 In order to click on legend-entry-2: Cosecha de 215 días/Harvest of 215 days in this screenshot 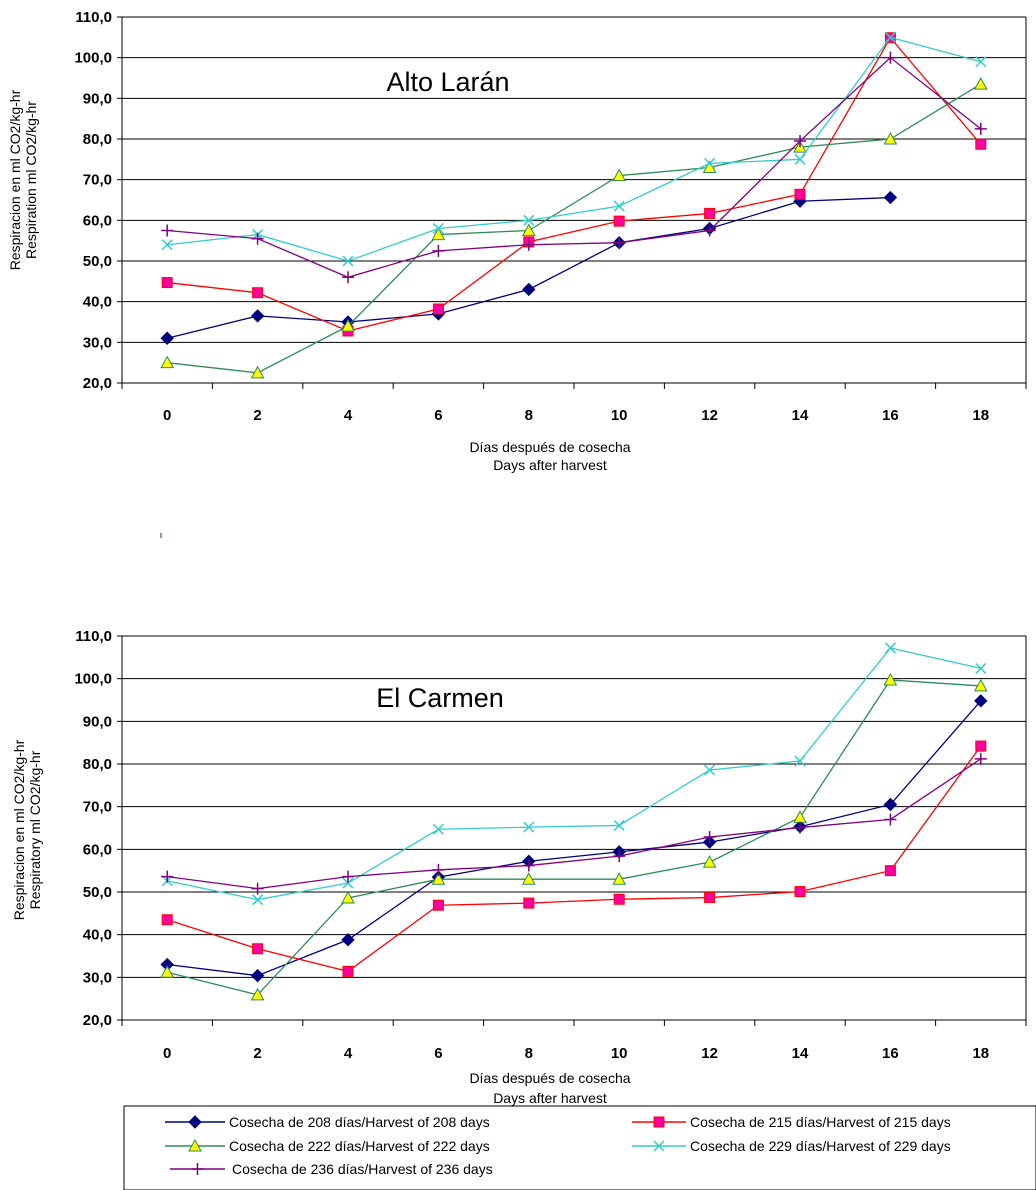, I will do `click(791, 1122)`.